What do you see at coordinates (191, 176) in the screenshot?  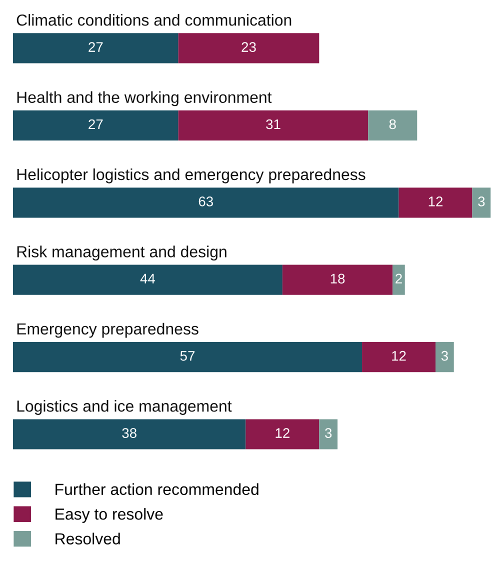 I see `y-tick-label: Helicopter logistics and emergency preparedness` at bounding box center [191, 176].